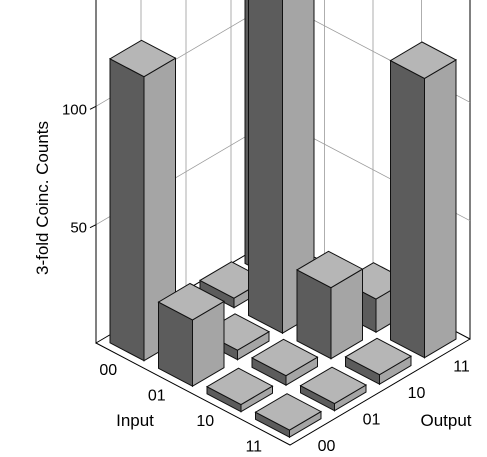 The image size is (487, 457). I want to click on y-tick-label: 00, so click(327, 446).